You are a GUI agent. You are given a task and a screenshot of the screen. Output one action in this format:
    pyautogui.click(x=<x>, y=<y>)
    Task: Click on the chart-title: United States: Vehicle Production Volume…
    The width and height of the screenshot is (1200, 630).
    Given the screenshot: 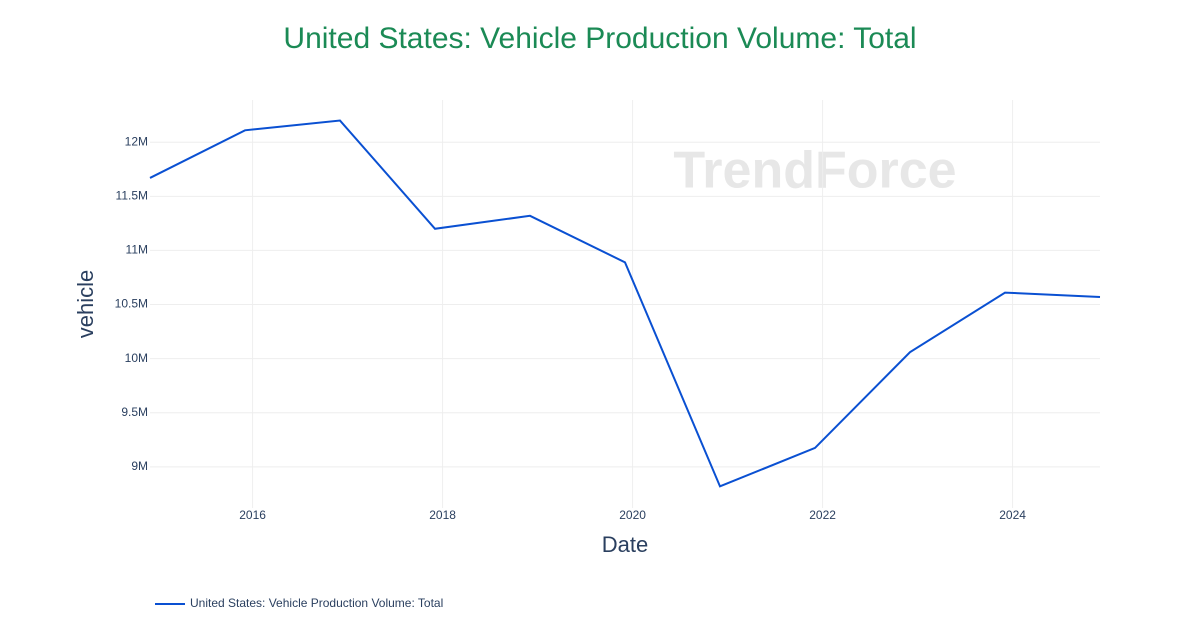 What is the action you would take?
    pyautogui.click(x=599, y=38)
    